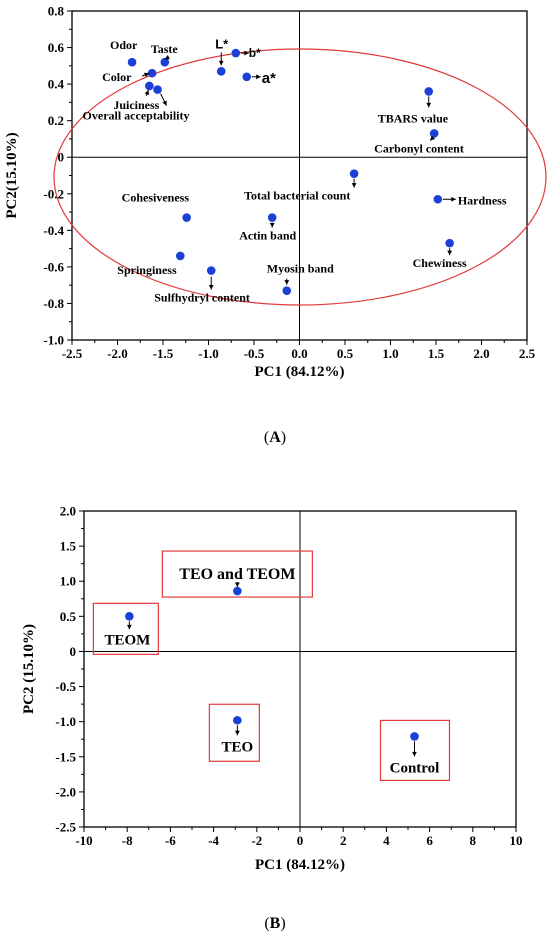 The width and height of the screenshot is (550, 941). Describe the element at coordinates (56, 47) in the screenshot. I see `y-tick-label: 0.6` at that location.